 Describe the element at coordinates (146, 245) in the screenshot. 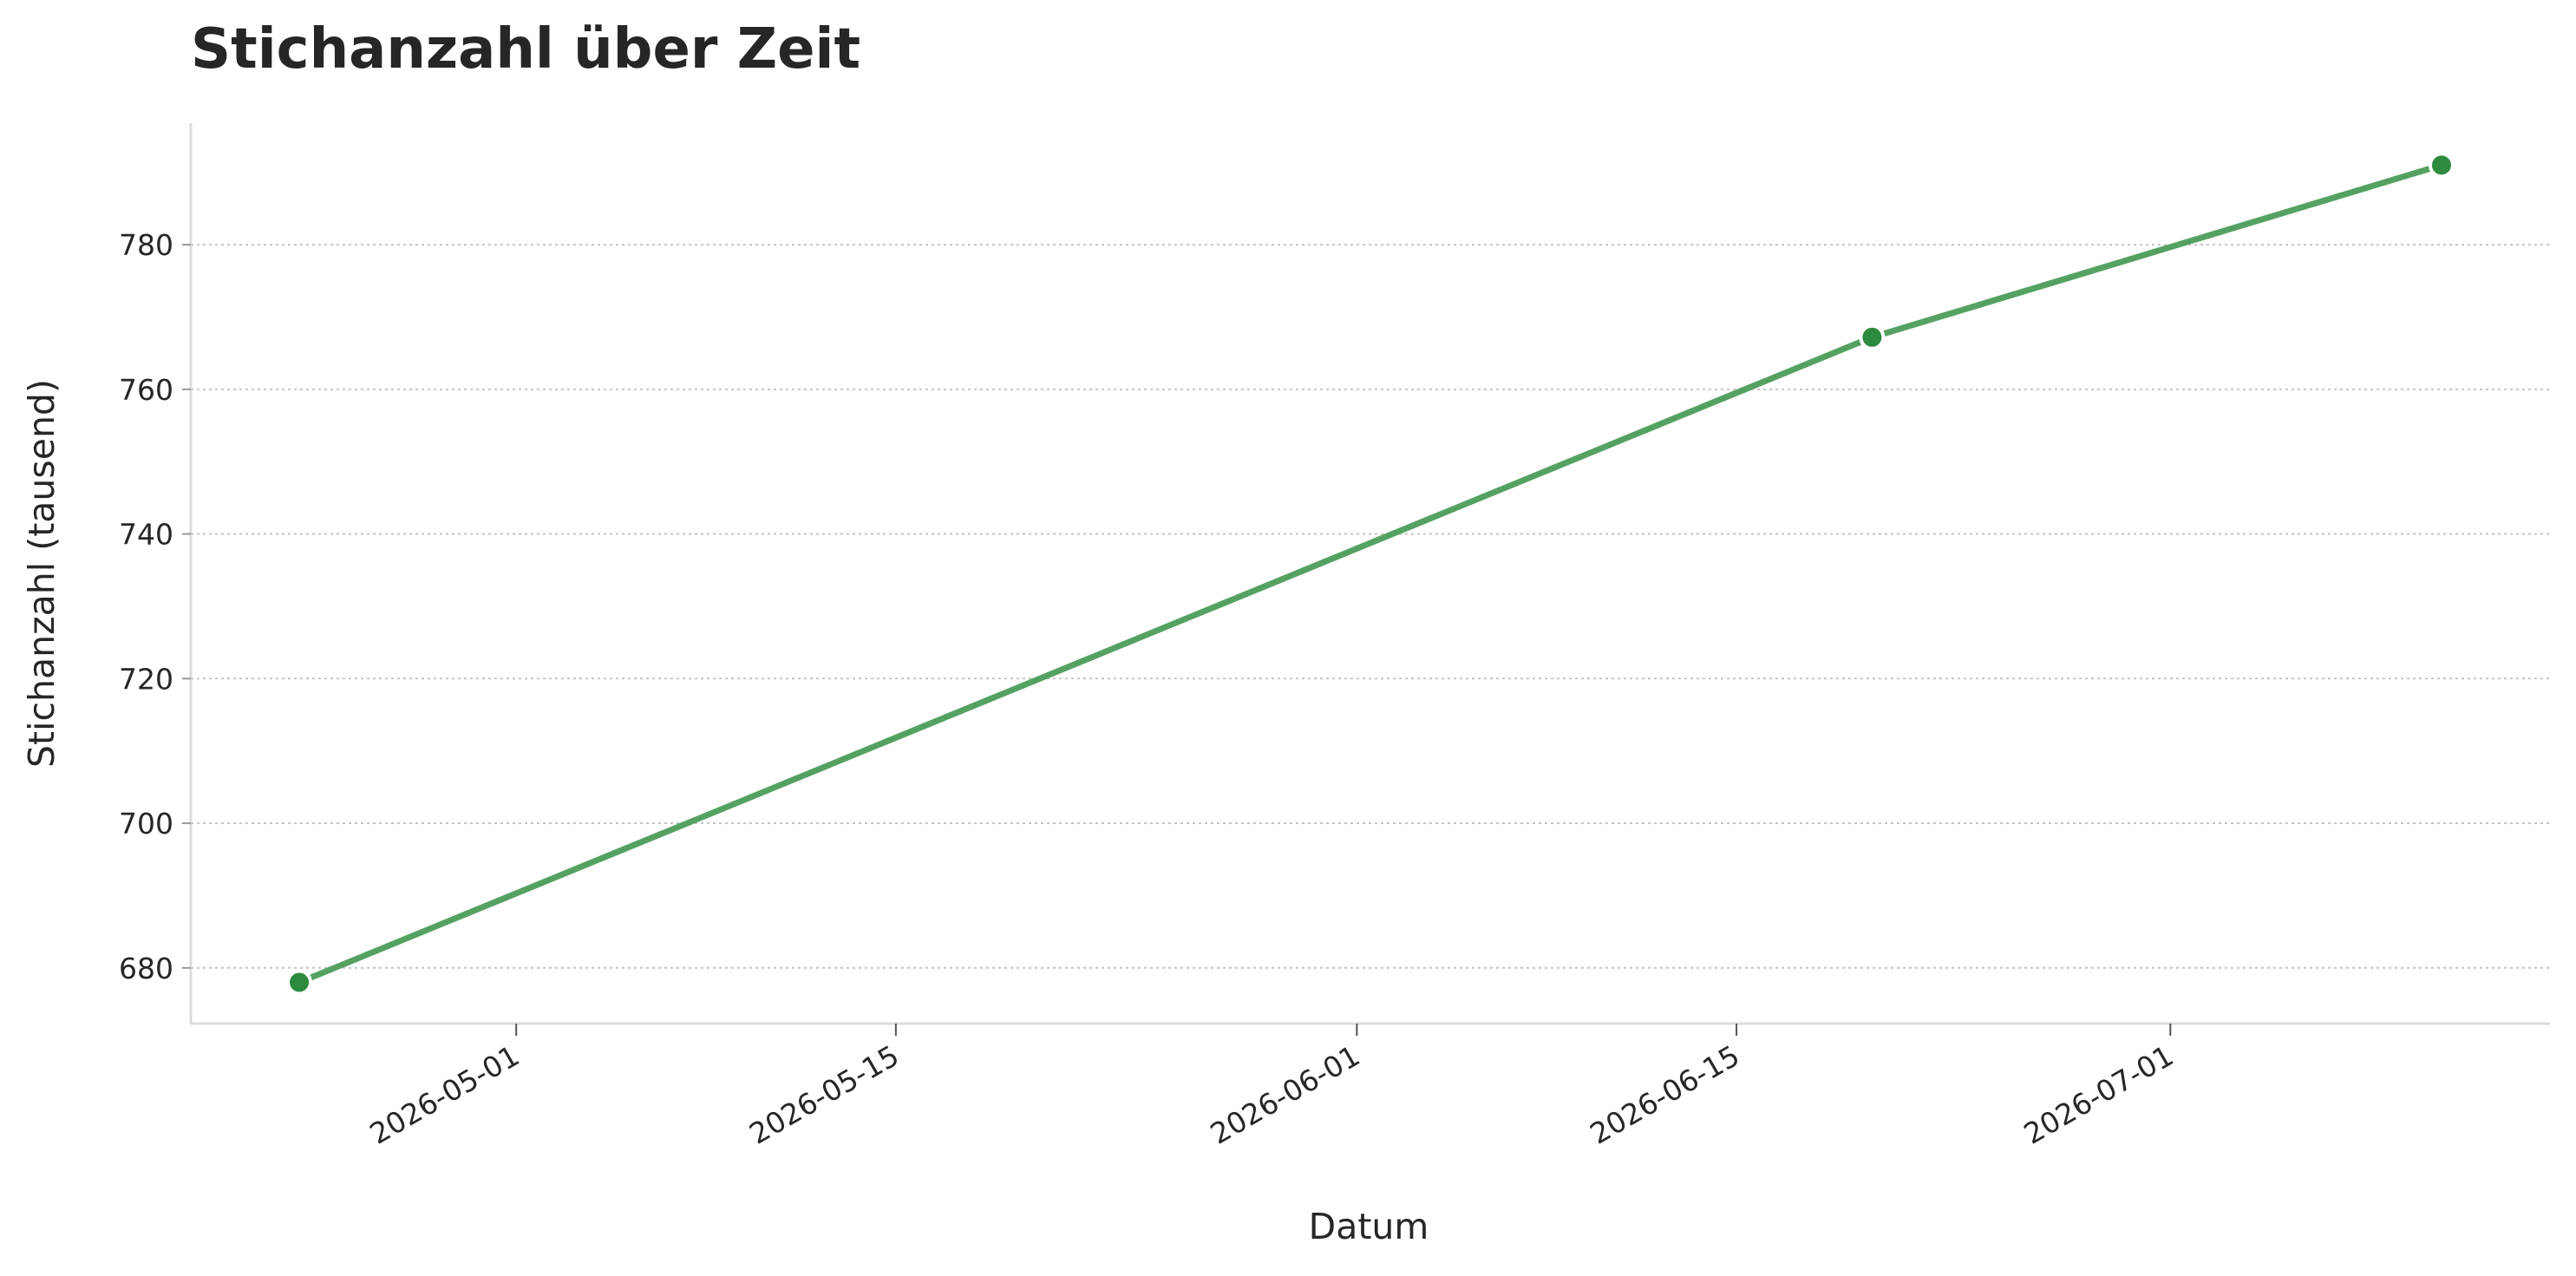

I see `y-tick-label: 780` at that location.